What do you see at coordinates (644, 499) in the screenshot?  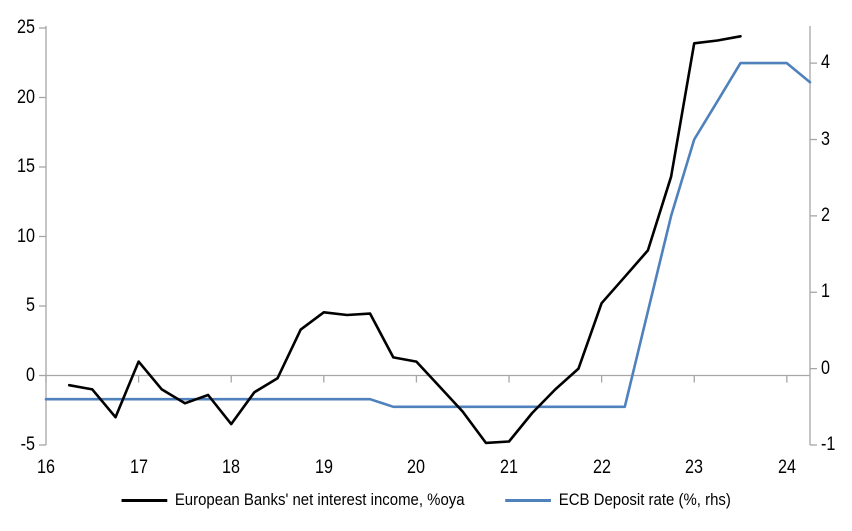 I see `legend-label-ecb-deposit-rate: ECB Deposit rate (%, rhs)` at bounding box center [644, 499].